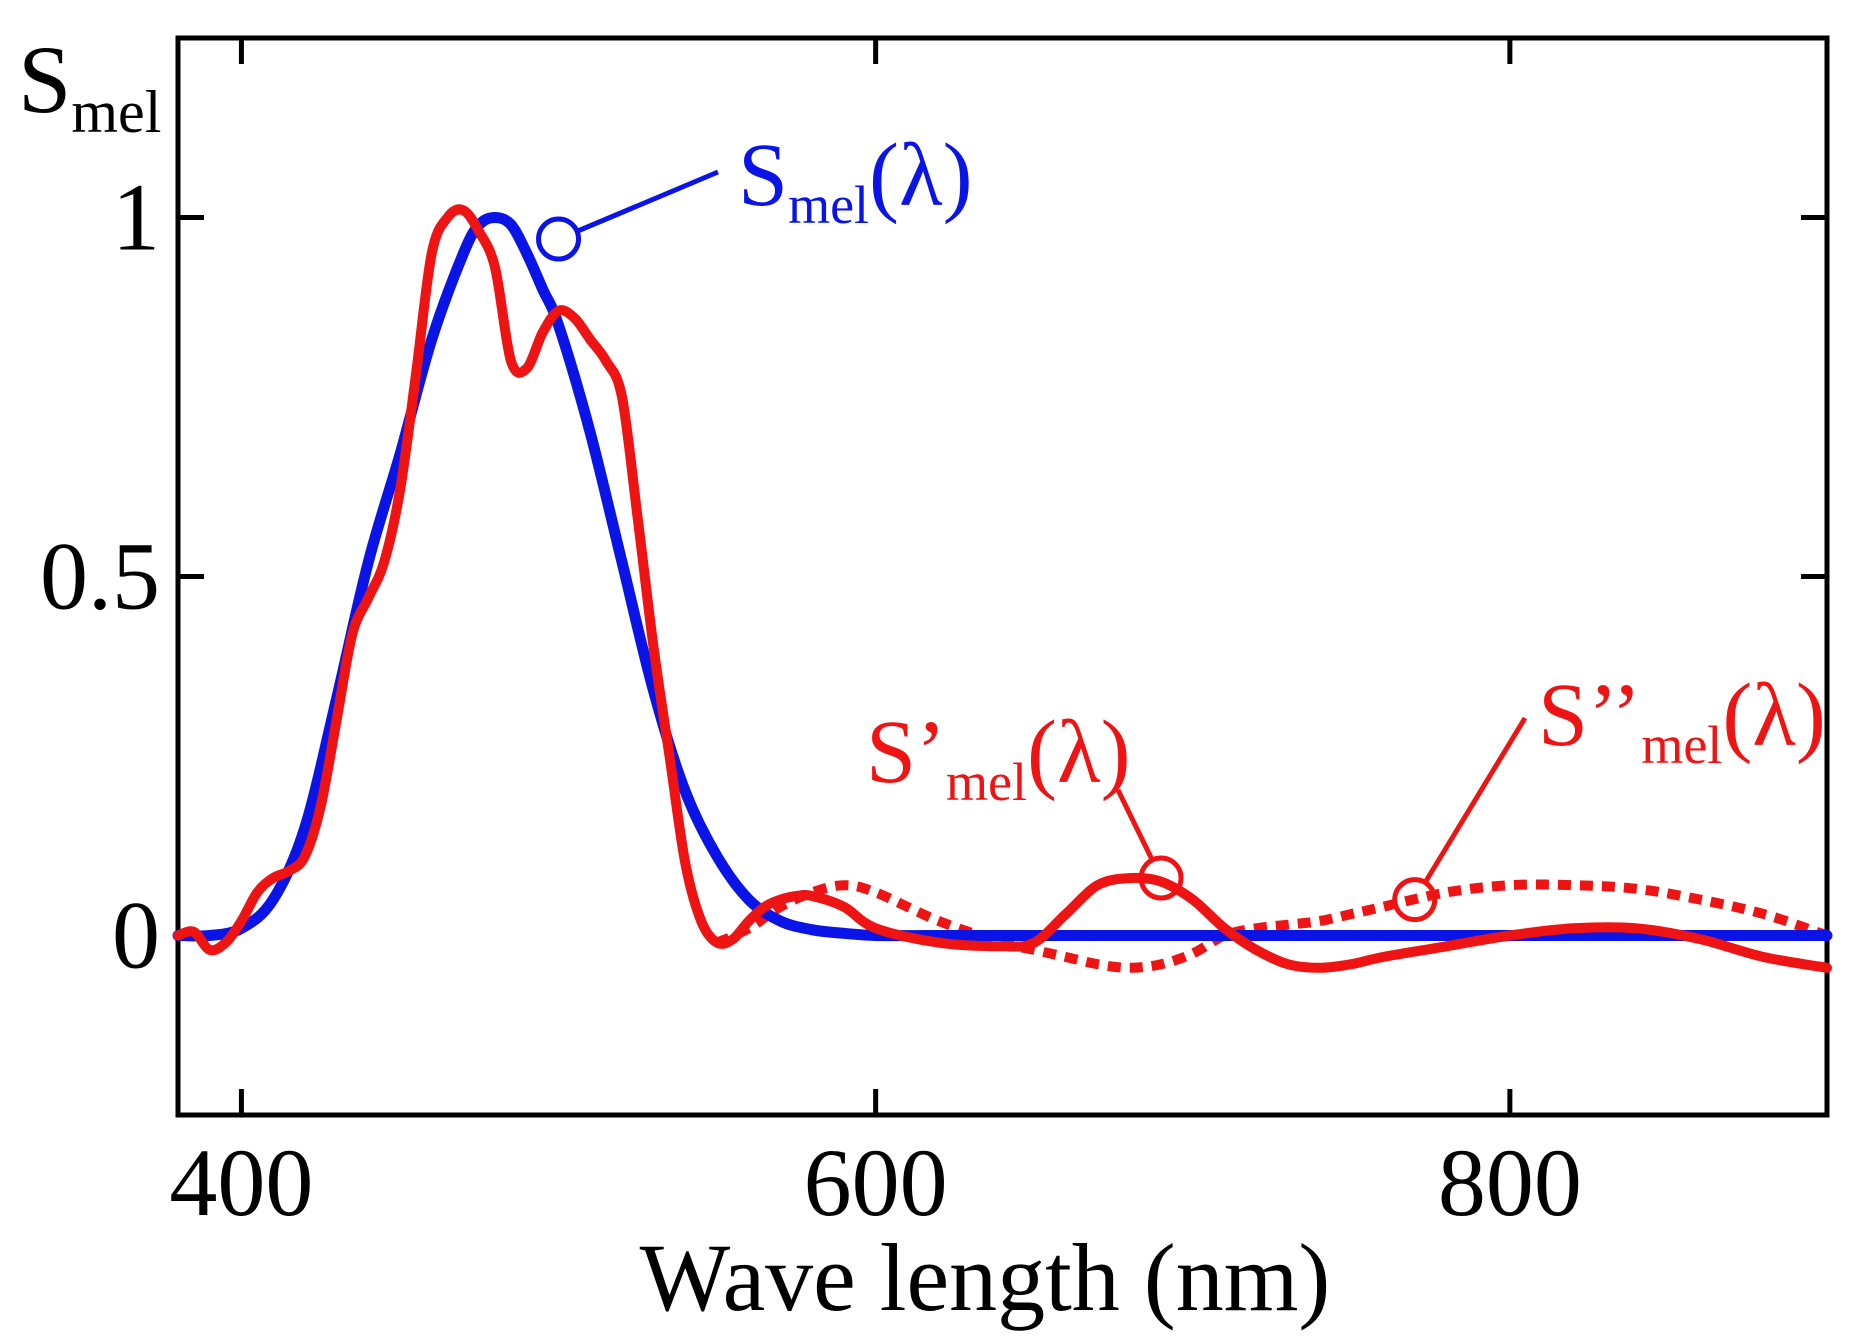  I want to click on y-tick-label-1: 1, so click(136, 217).